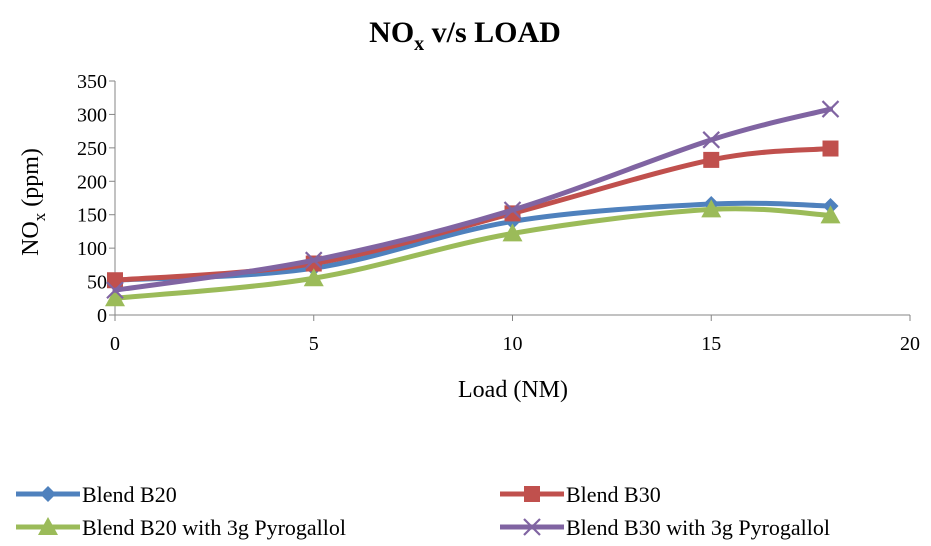 This screenshot has width=931, height=546. Describe the element at coordinates (513, 344) in the screenshot. I see `x-tick-label: 10` at that location.